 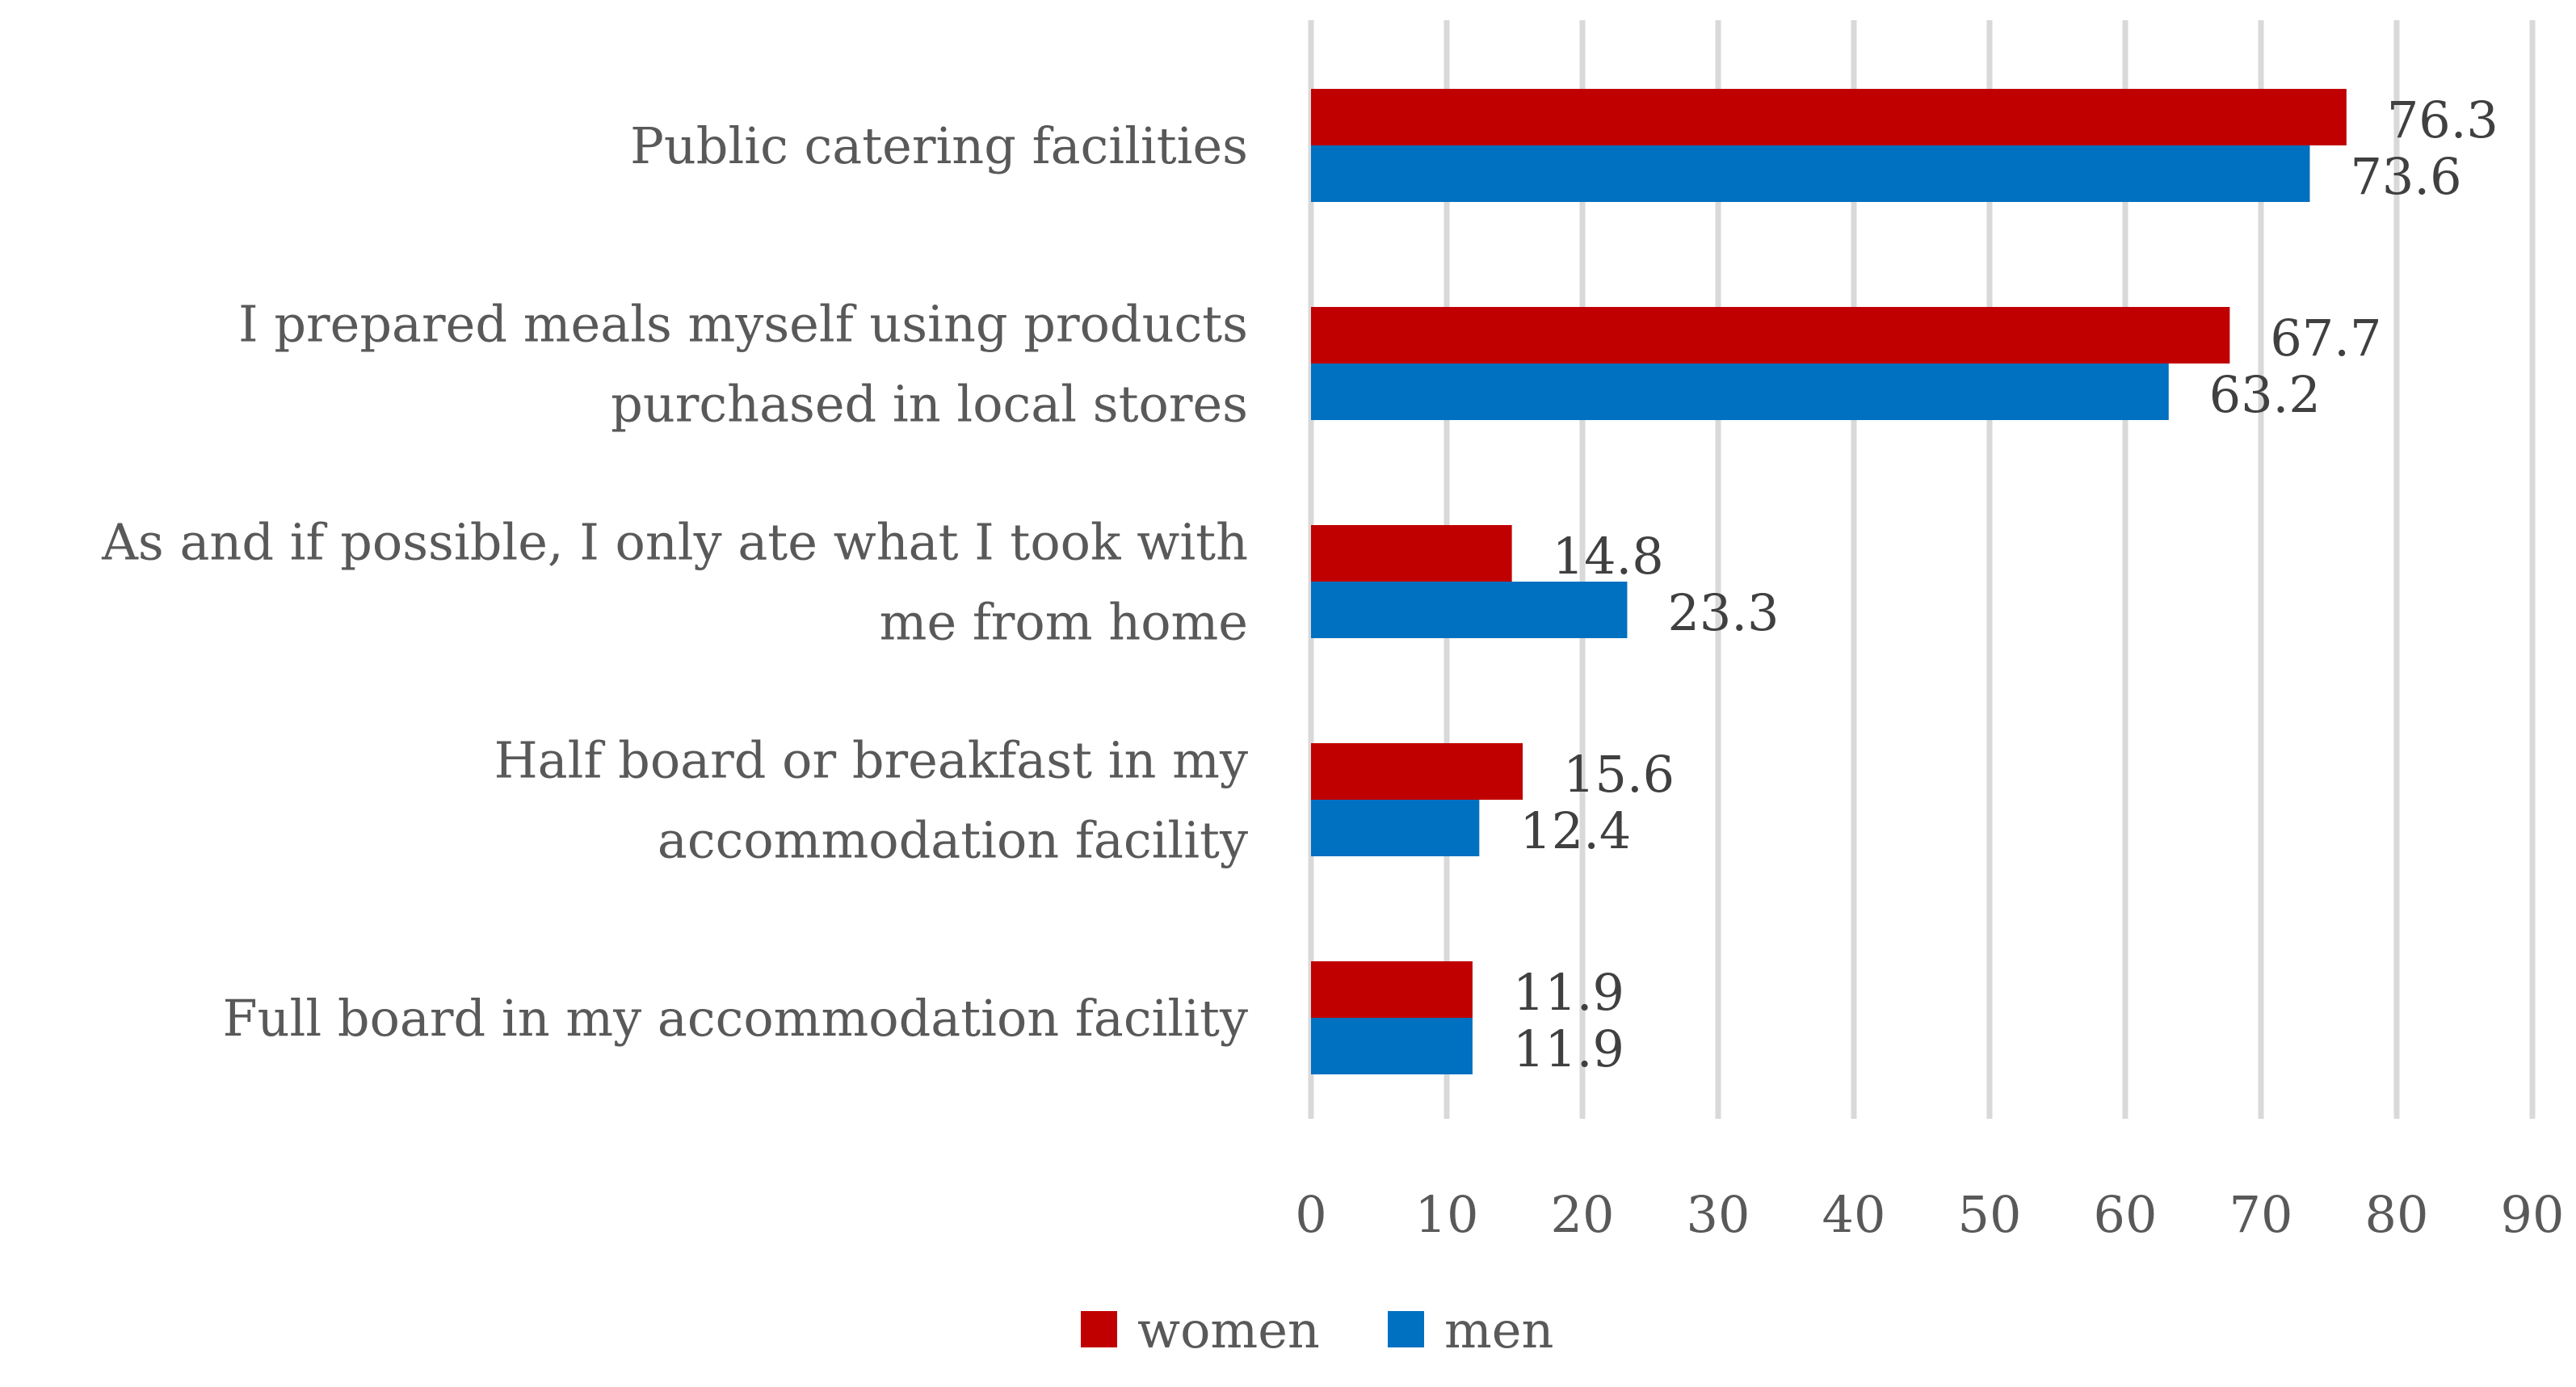 I want to click on data-label-men: 23.3, so click(x=1723, y=613).